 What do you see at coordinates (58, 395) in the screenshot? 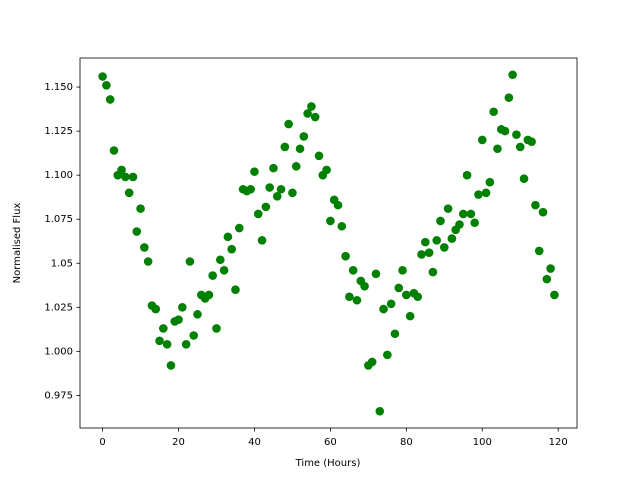
I see `y-tick-label: 0.975` at bounding box center [58, 395].